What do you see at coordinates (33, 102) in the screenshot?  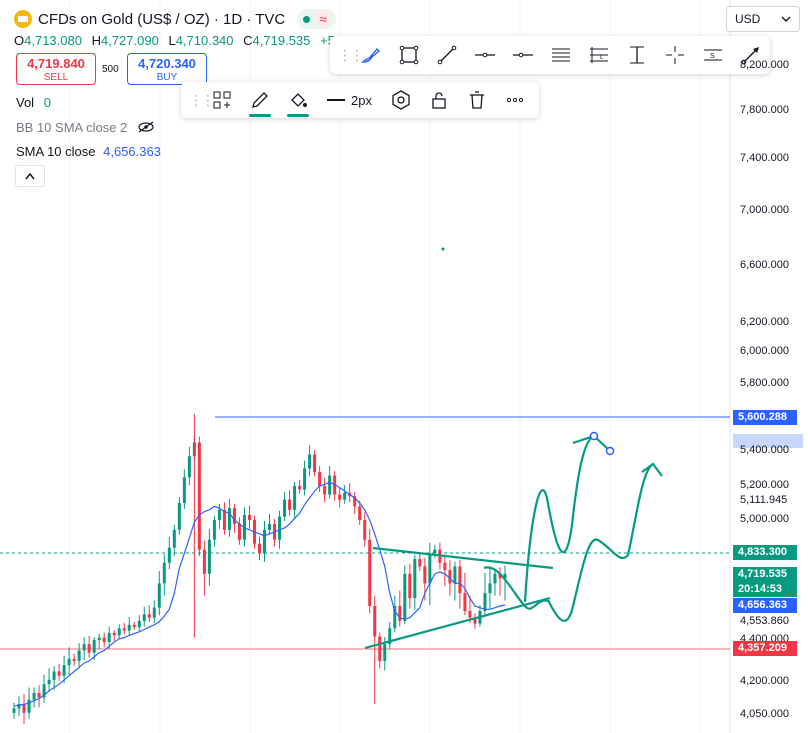 I see `legend-volume: Vol 0` at bounding box center [33, 102].